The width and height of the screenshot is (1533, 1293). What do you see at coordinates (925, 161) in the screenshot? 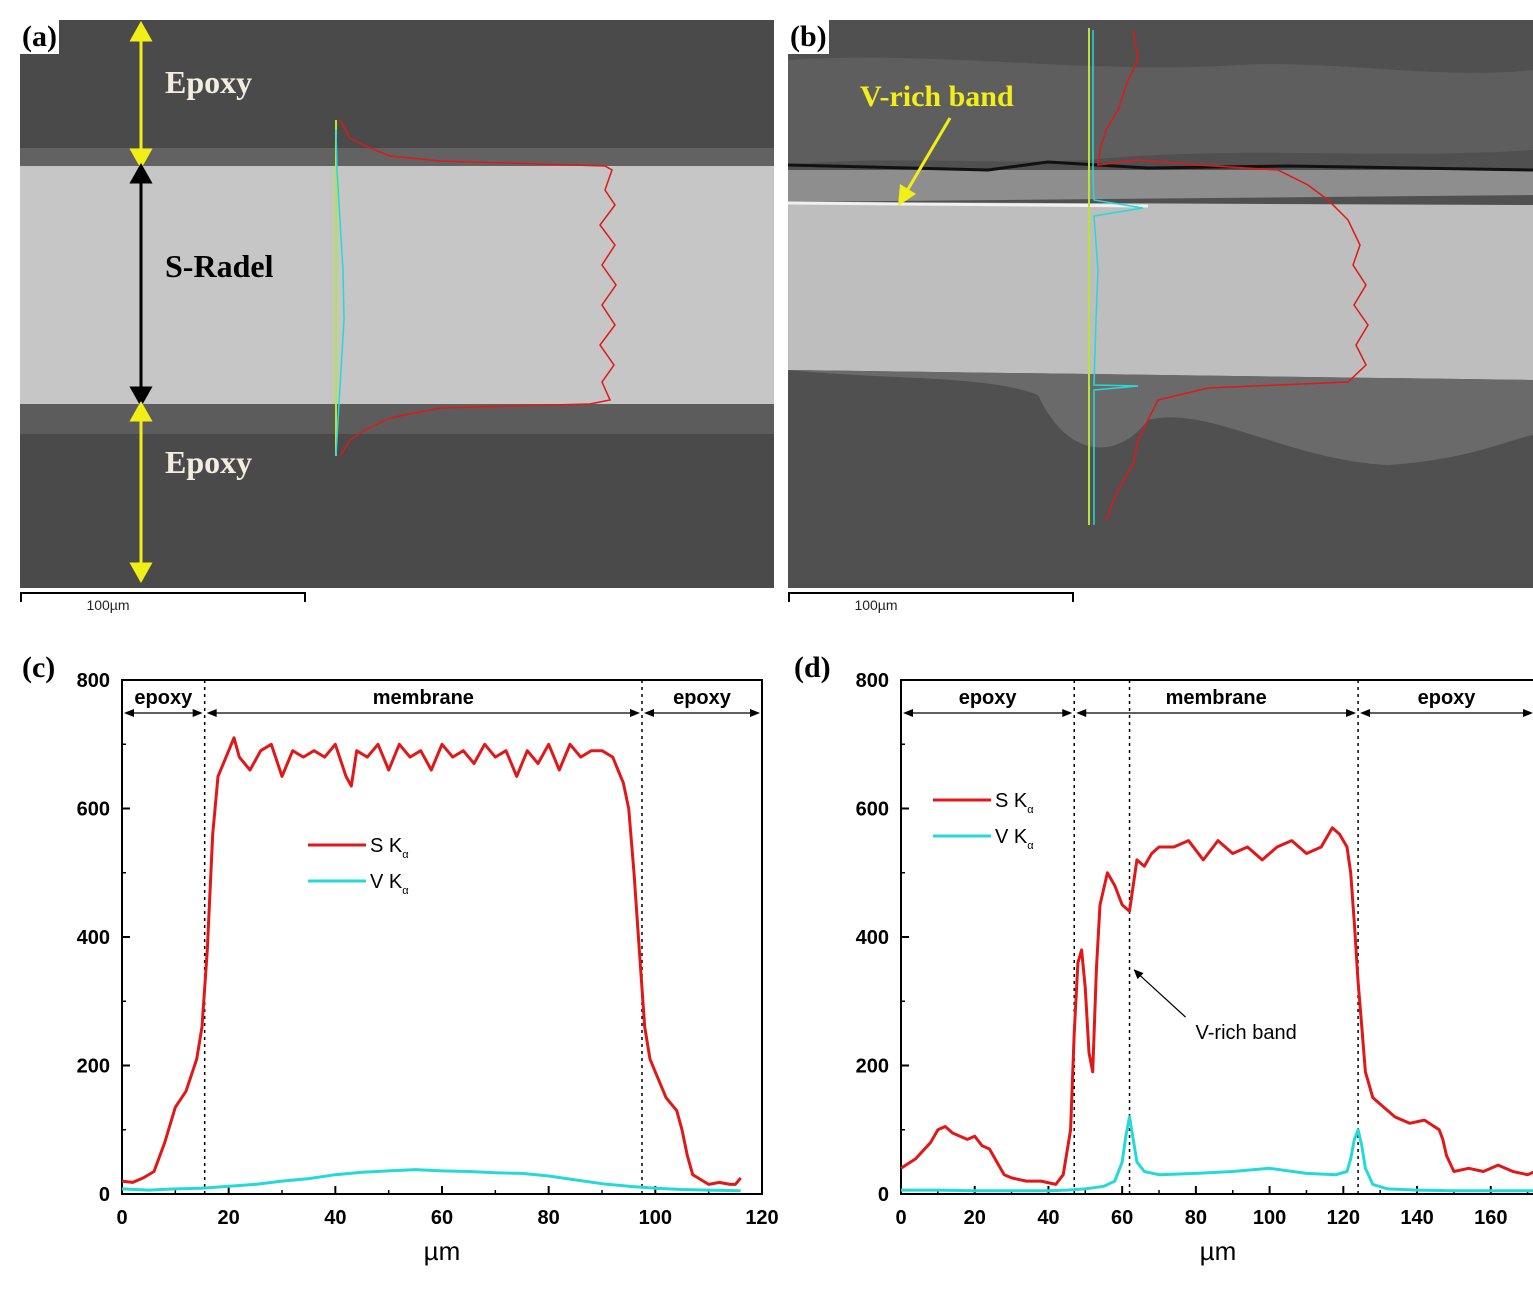
I see `v-rich-band-arrow` at bounding box center [925, 161].